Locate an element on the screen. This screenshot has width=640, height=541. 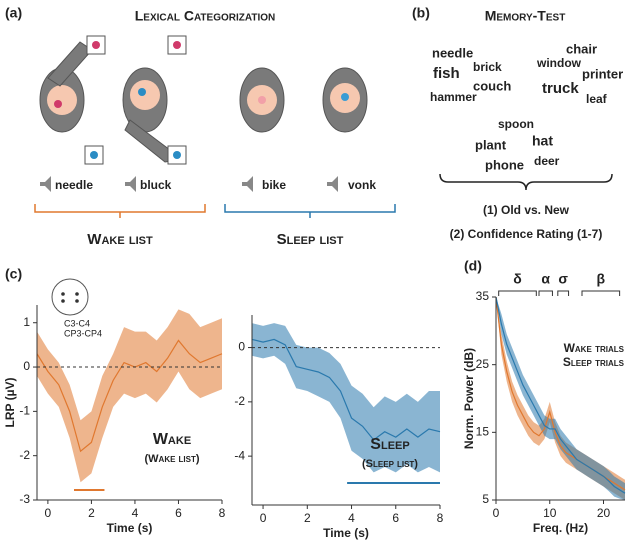
word: bike is located at coordinates (274, 185).